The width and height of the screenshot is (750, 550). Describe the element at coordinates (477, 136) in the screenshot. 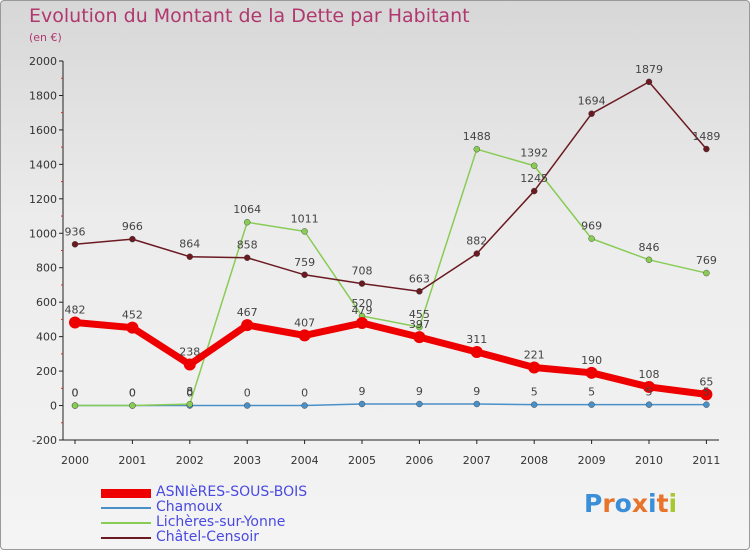

I see `data-label: 1488` at that location.